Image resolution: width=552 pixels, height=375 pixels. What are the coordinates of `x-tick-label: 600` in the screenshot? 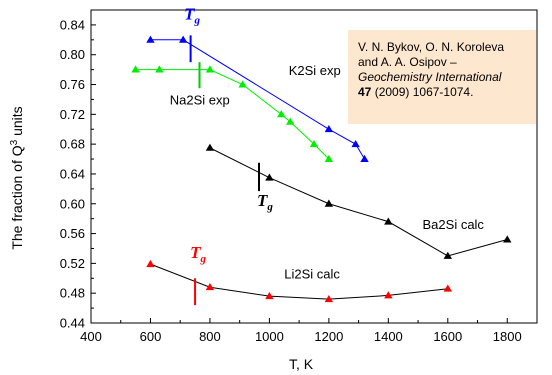 It's located at (151, 336).